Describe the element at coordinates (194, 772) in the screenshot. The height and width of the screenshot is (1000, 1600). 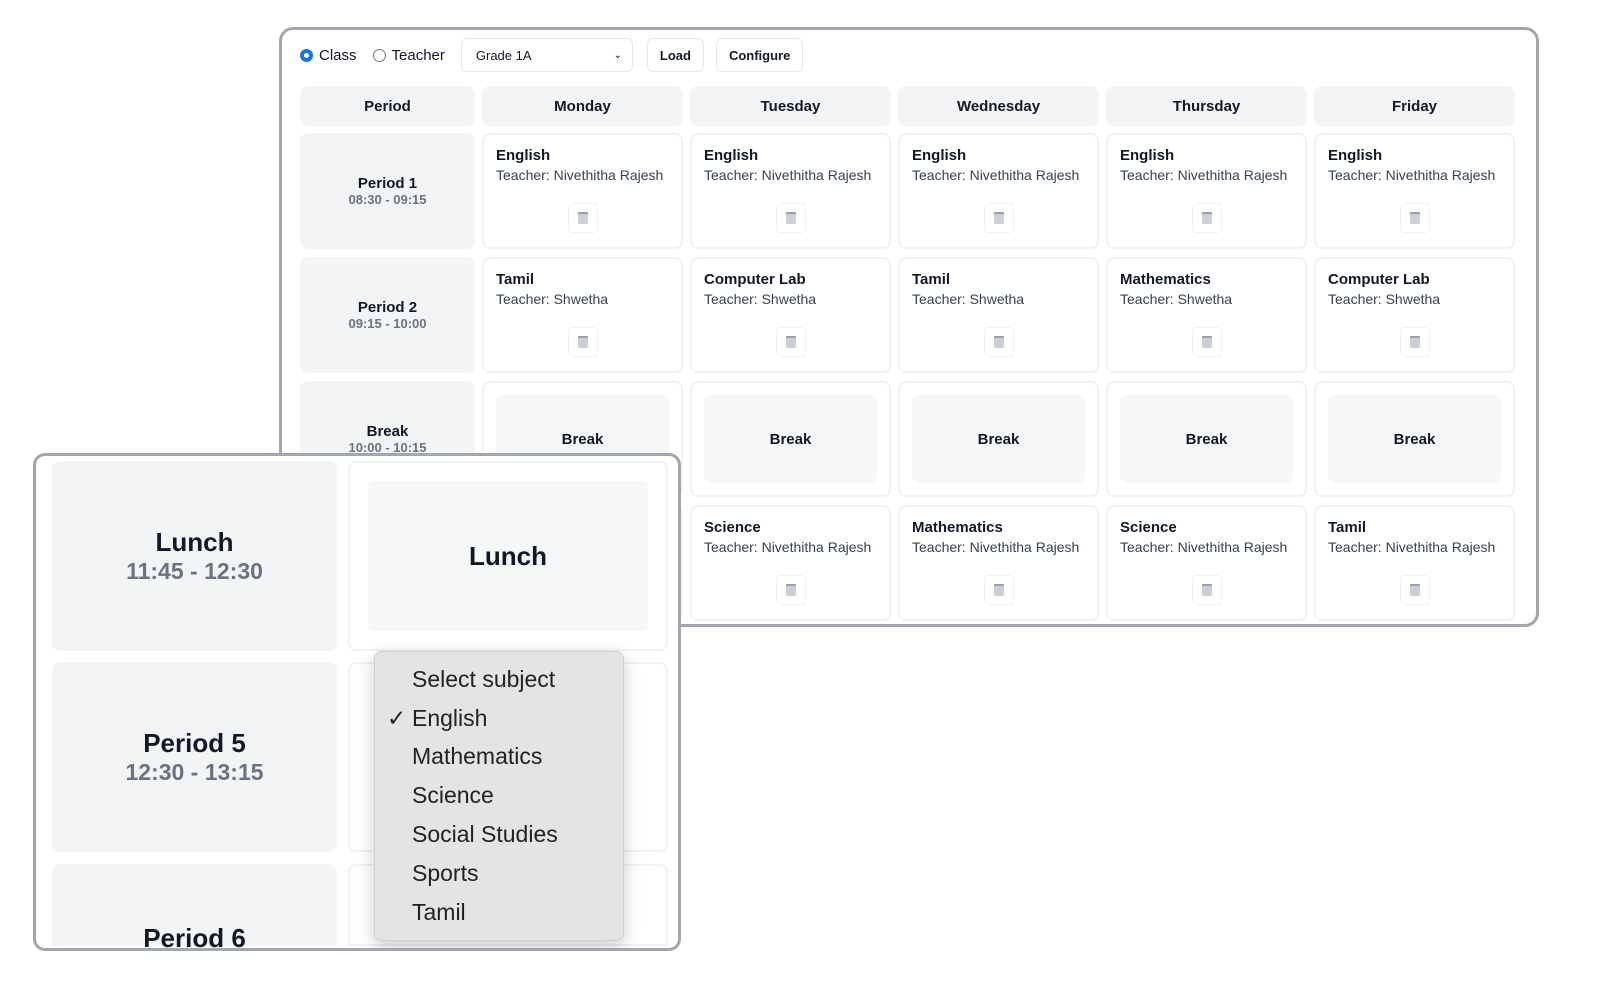
I see `period-time: 12:30 - 13:15` at that location.